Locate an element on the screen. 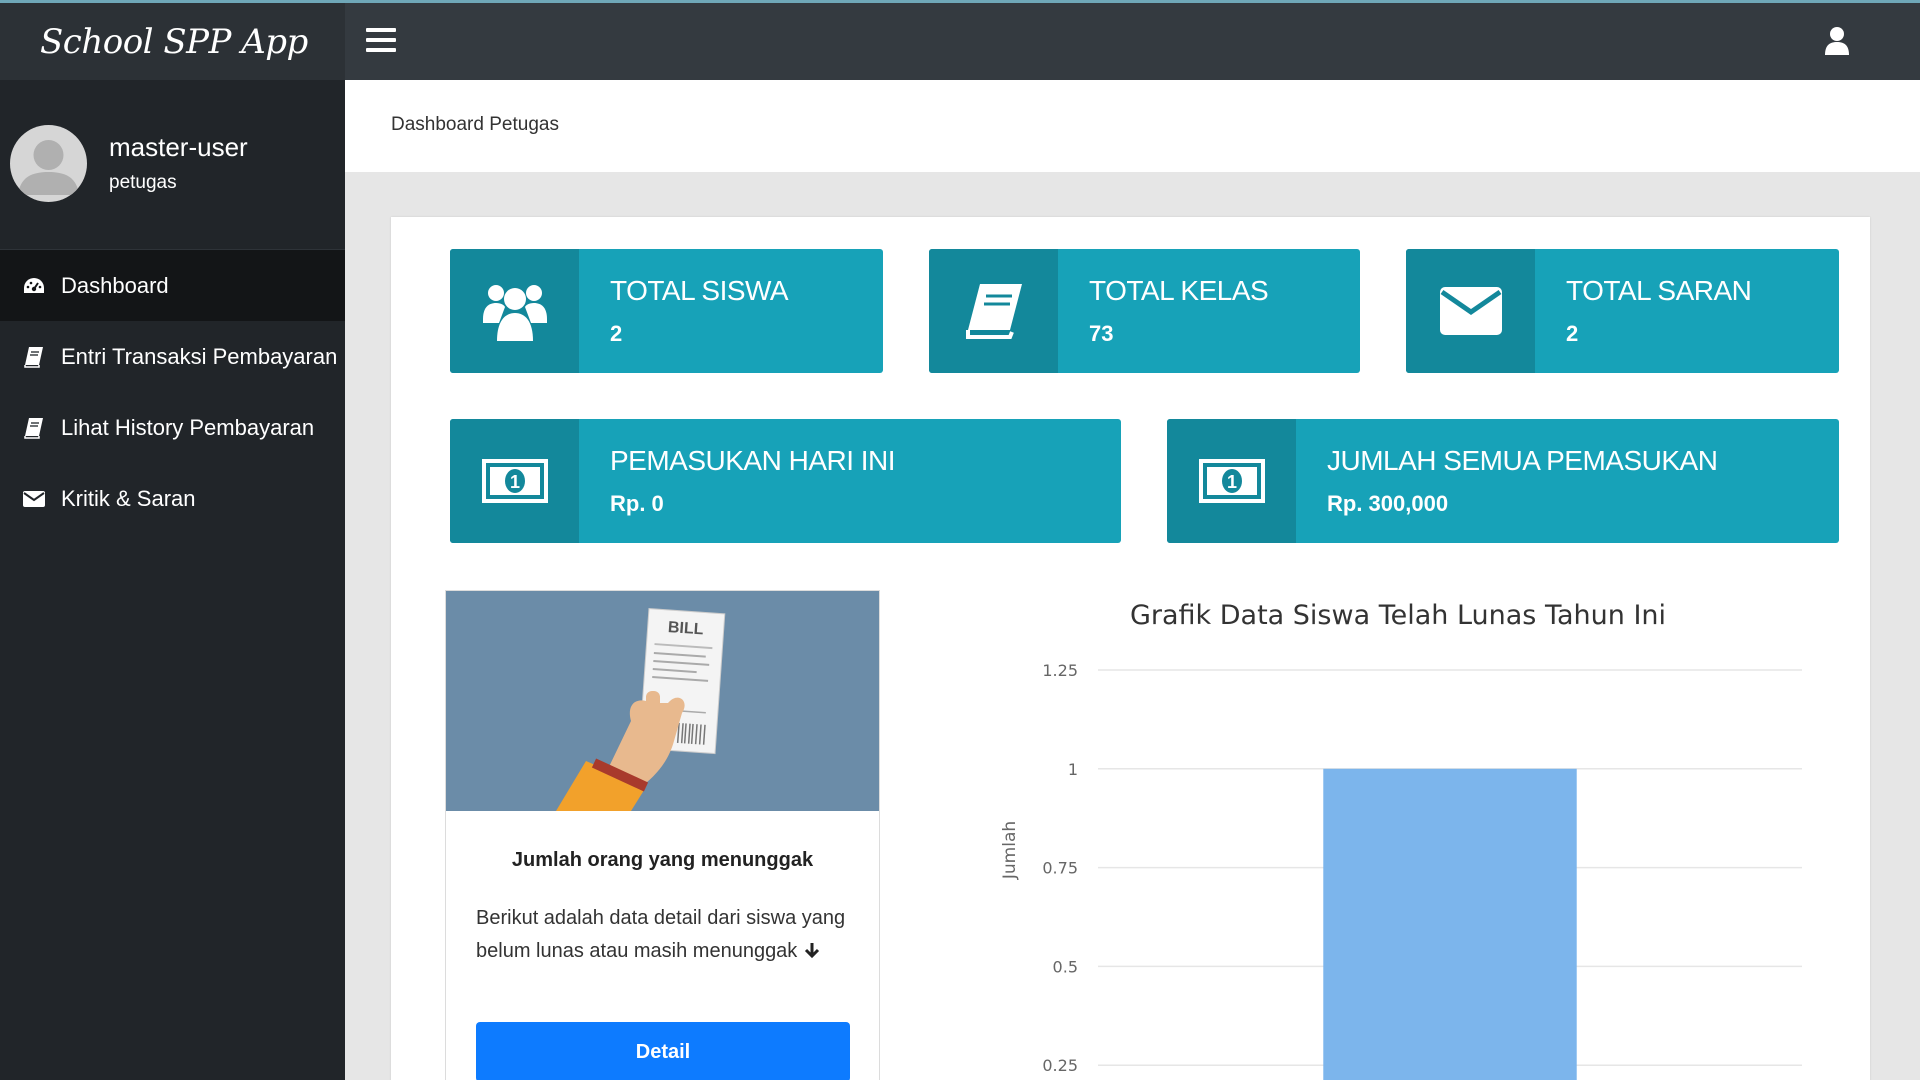 The height and width of the screenshot is (1080, 1920). users-icon is located at coordinates (514, 311).